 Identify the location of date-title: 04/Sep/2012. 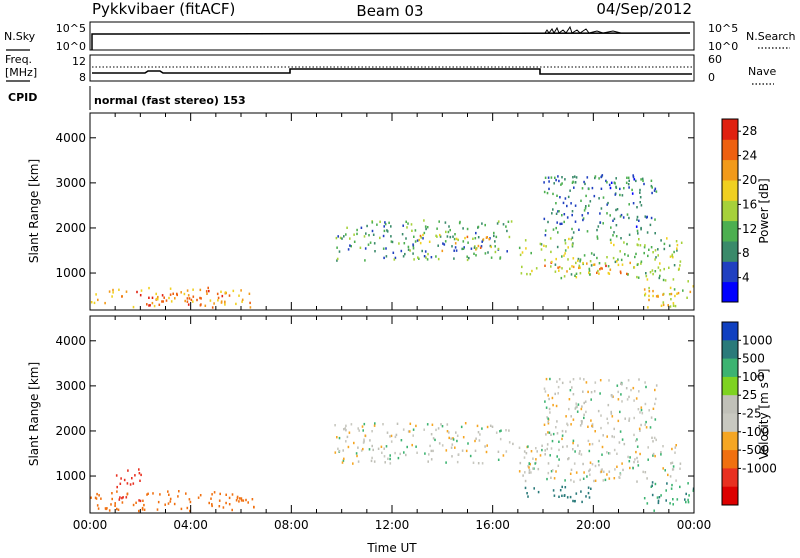
(644, 9).